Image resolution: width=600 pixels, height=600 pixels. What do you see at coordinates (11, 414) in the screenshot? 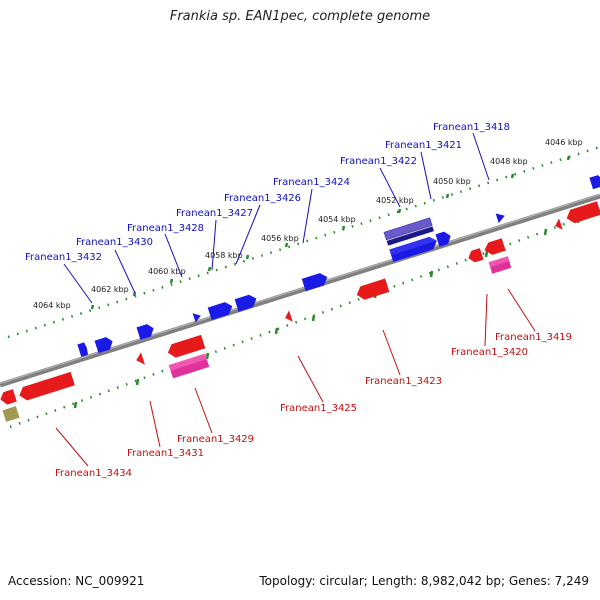
I see `gene-box-olive` at bounding box center [11, 414].